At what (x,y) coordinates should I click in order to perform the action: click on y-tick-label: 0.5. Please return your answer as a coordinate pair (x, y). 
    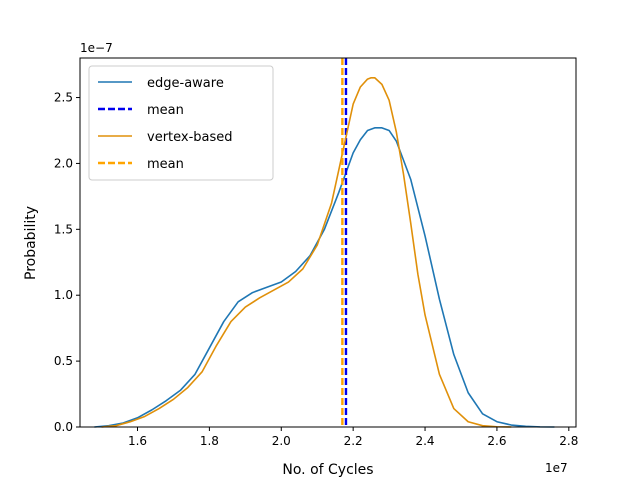
    Looking at the image, I should click on (63, 361).